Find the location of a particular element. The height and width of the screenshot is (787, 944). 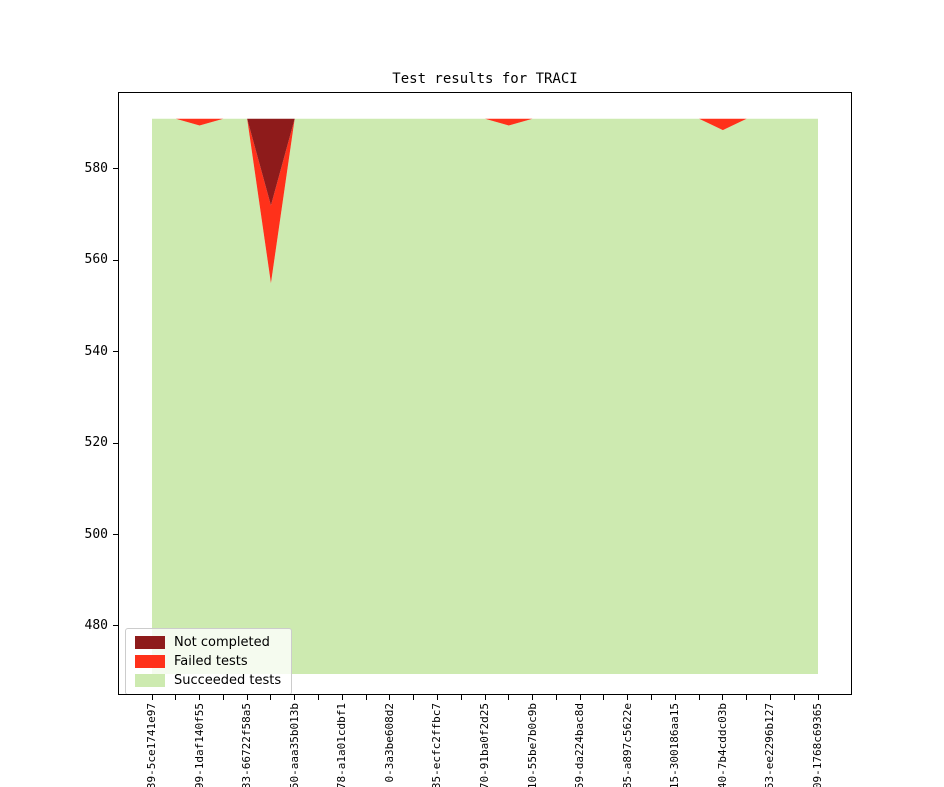

x-tick-label: 10-55be7b0c9b is located at coordinates (532, 745).